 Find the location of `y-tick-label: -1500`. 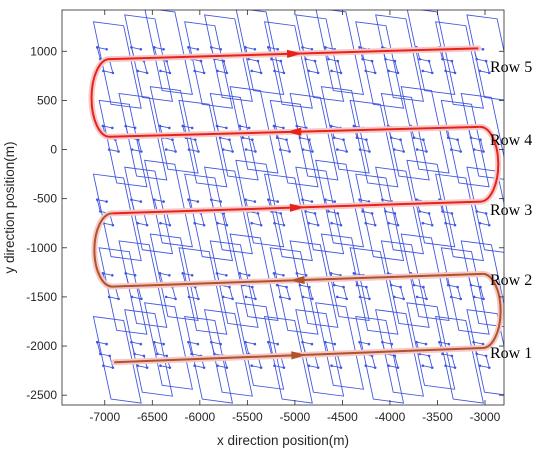

y-tick-label: -1500 is located at coordinates (41, 297).